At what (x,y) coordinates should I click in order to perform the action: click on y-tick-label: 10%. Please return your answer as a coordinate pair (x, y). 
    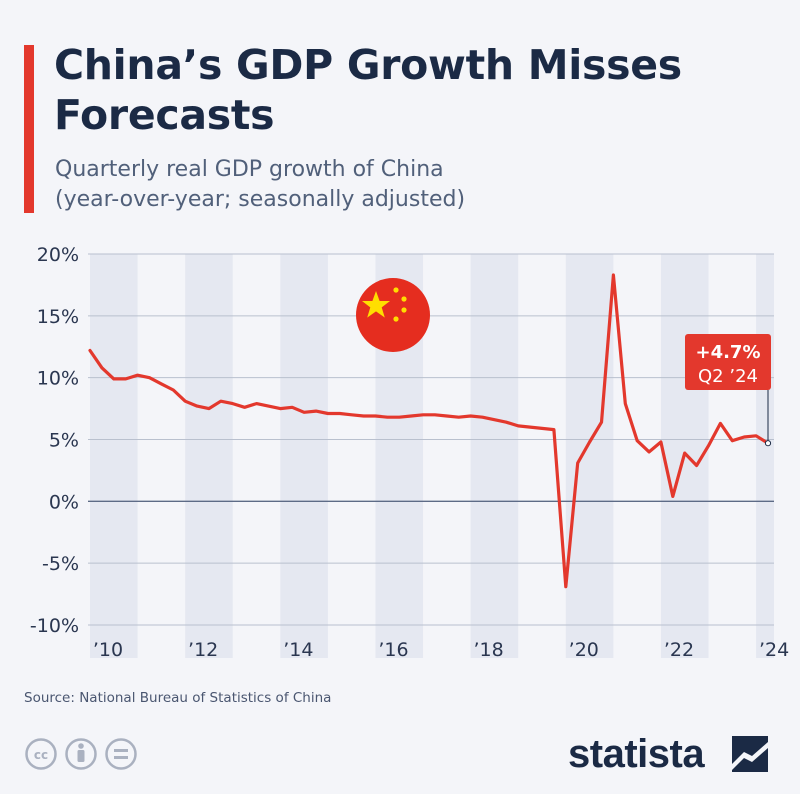
    Looking at the image, I should click on (58, 379).